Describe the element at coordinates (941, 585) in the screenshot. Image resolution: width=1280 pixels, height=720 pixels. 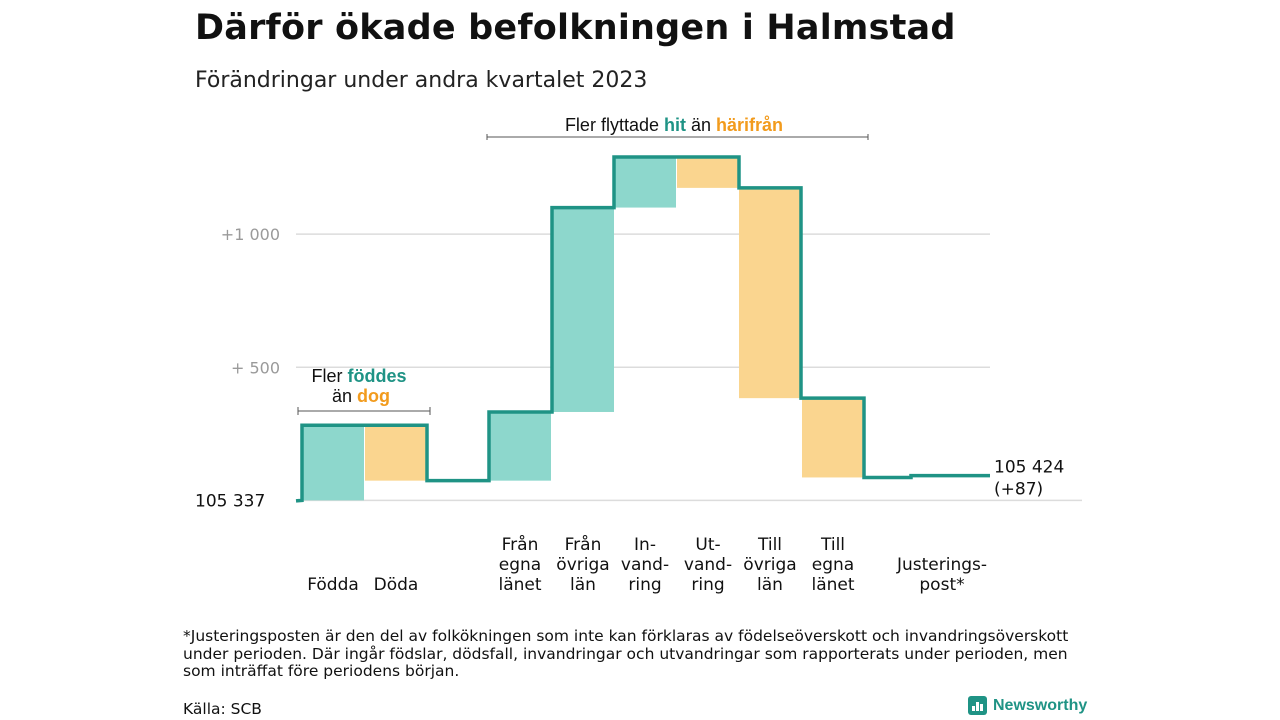
I see `category-label: post*` at that location.